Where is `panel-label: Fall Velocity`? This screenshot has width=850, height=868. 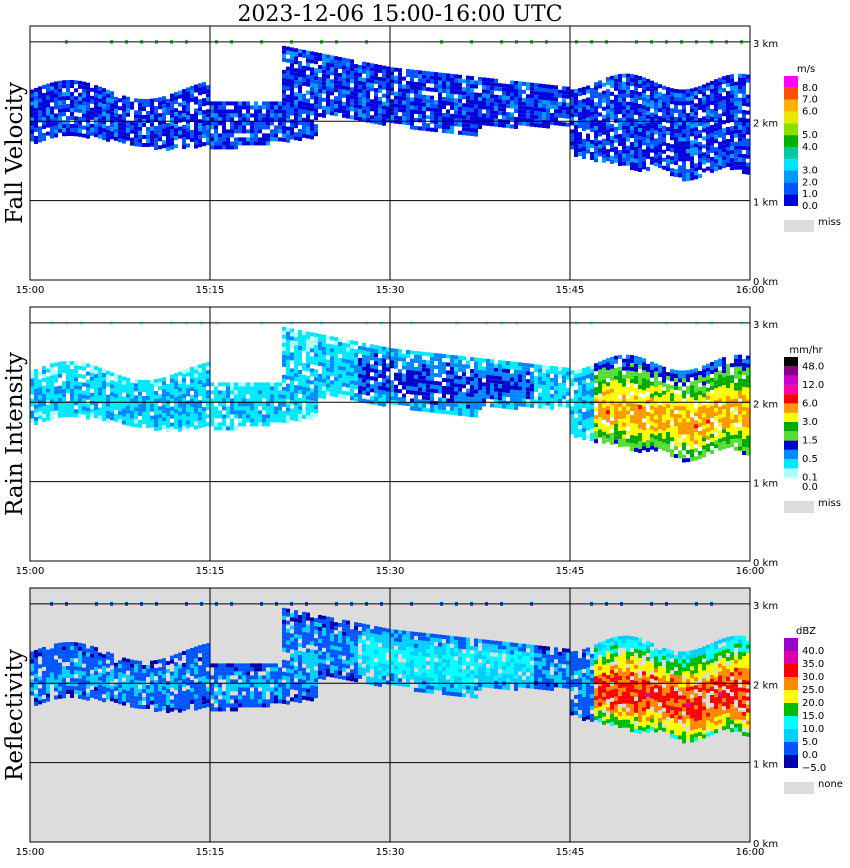 panel-label: Fall Velocity is located at coordinates (15, 153).